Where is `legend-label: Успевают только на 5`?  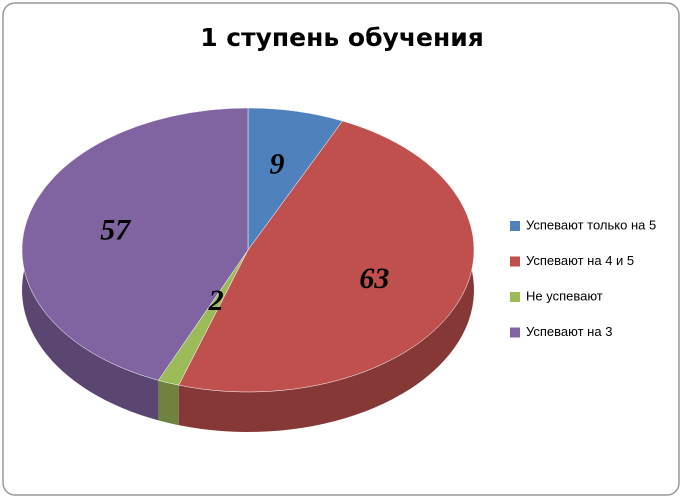
legend-label: Успевают только на 5 is located at coordinates (591, 224).